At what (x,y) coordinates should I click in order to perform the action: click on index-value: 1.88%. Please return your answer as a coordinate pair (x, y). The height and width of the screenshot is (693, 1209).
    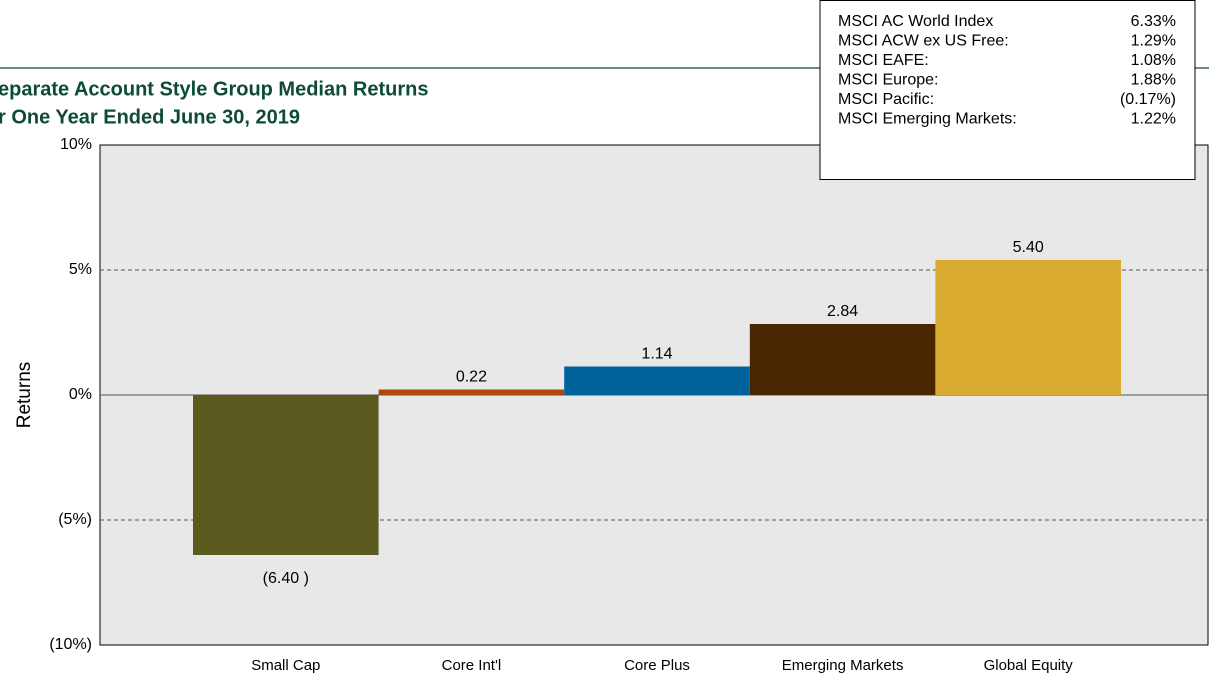
    Looking at the image, I should click on (1153, 80).